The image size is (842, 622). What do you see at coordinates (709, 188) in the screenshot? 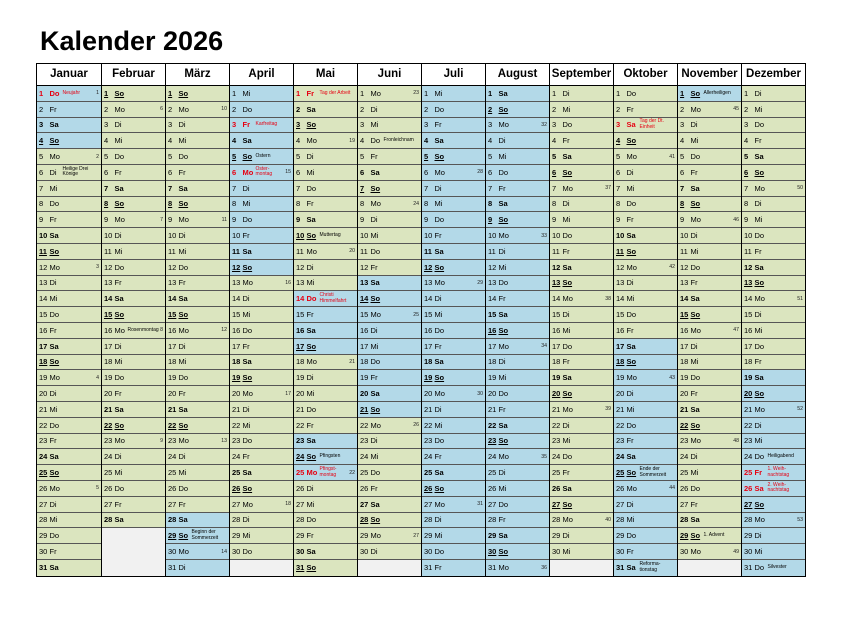
I see `day-cell: 7 Sa` at bounding box center [709, 188].